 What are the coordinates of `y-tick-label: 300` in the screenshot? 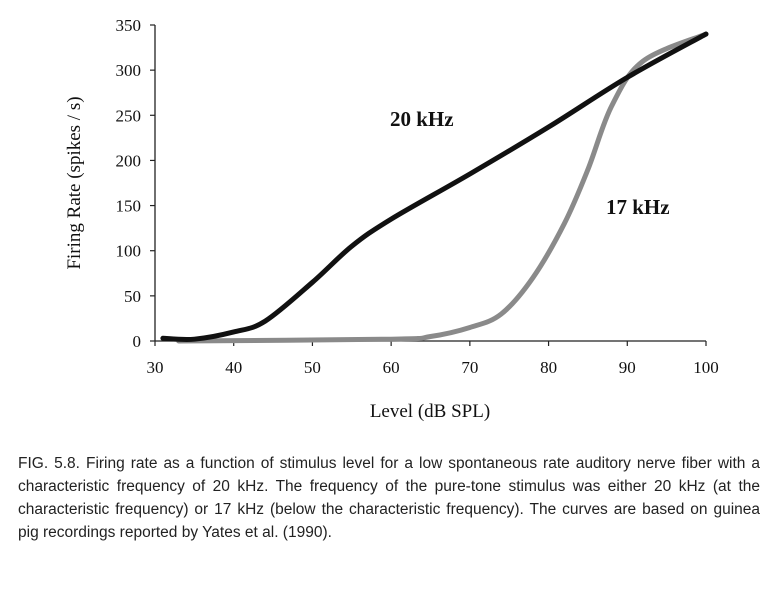 It's located at (129, 70).